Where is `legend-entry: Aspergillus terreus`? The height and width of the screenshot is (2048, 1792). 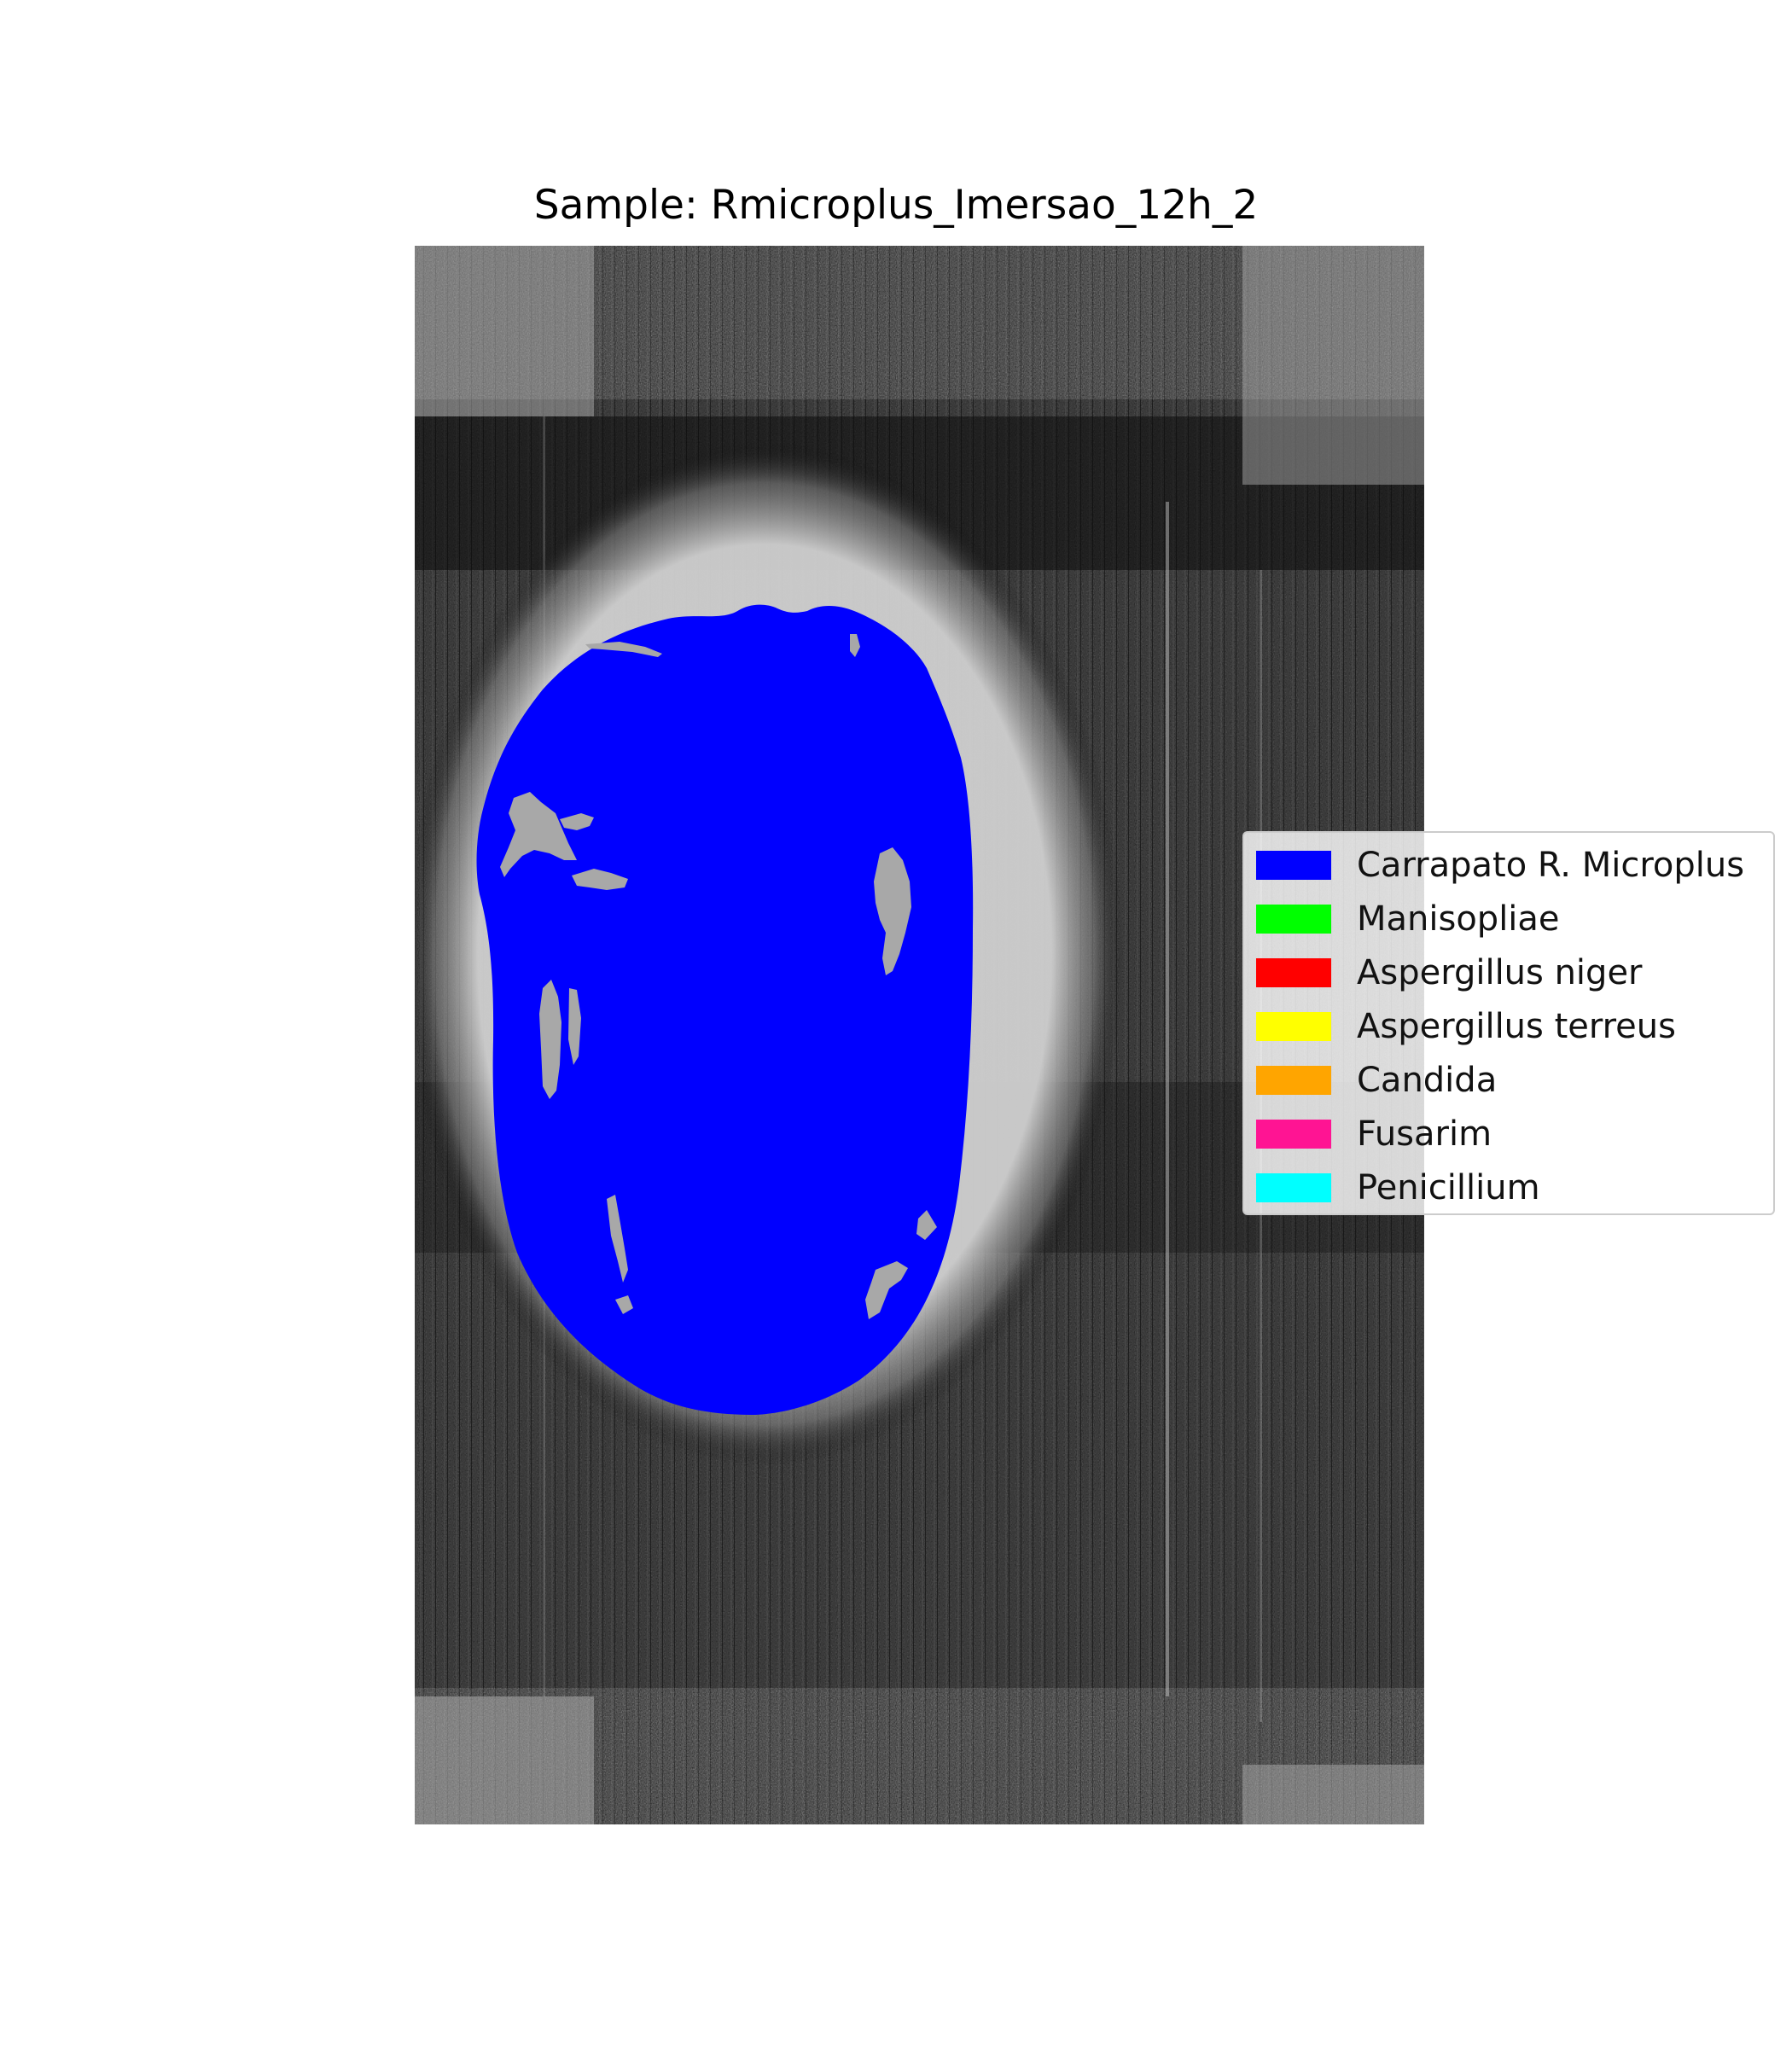
legend-entry: Aspergillus terreus is located at coordinates (1466, 1026).